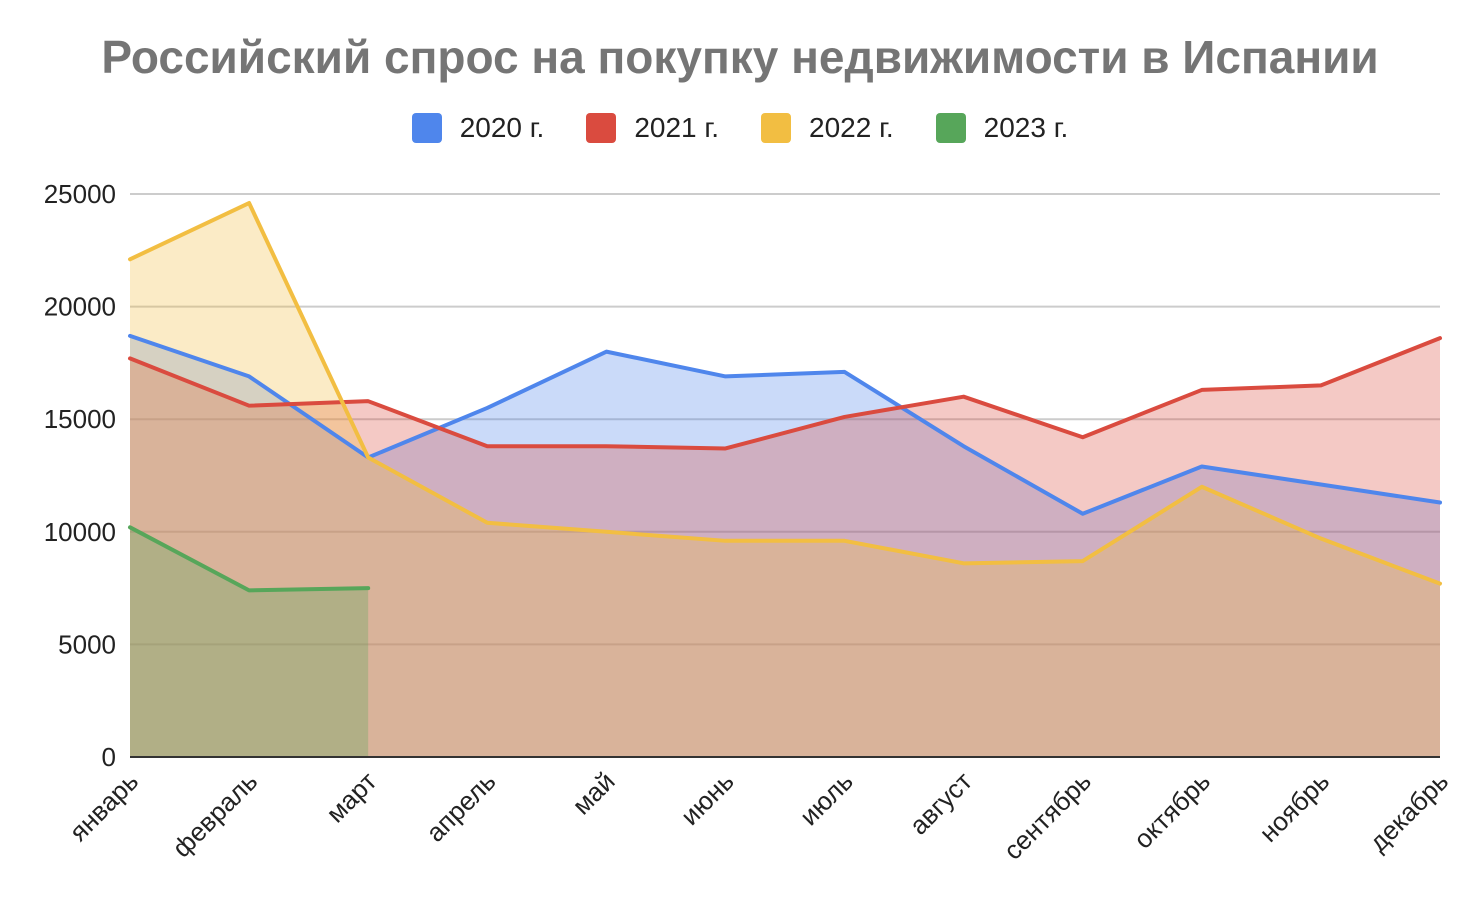 This screenshot has height=916, width=1480. I want to click on x-tick-label: январь, so click(103, 806).